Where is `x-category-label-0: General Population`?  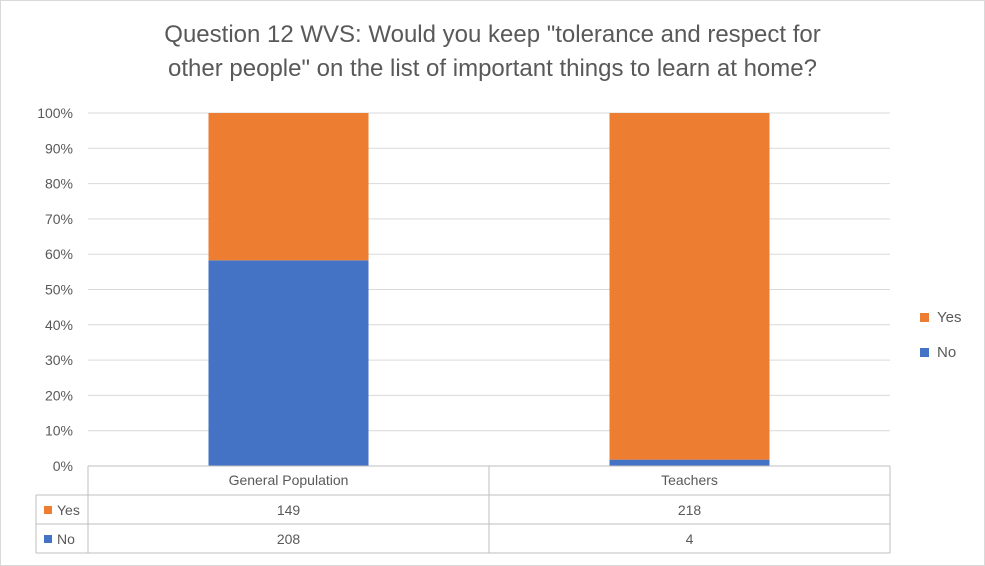
x-category-label-0: General Population is located at coordinates (289, 480).